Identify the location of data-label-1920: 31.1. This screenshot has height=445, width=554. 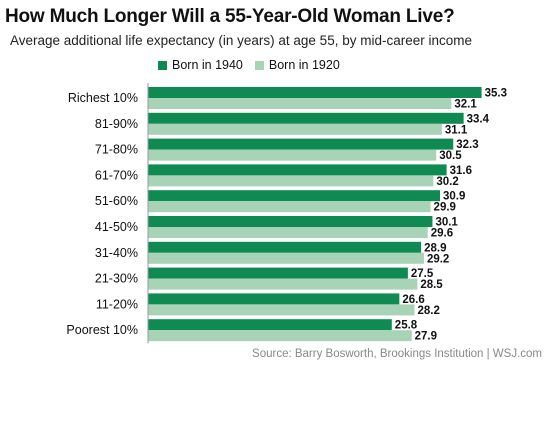
(456, 130).